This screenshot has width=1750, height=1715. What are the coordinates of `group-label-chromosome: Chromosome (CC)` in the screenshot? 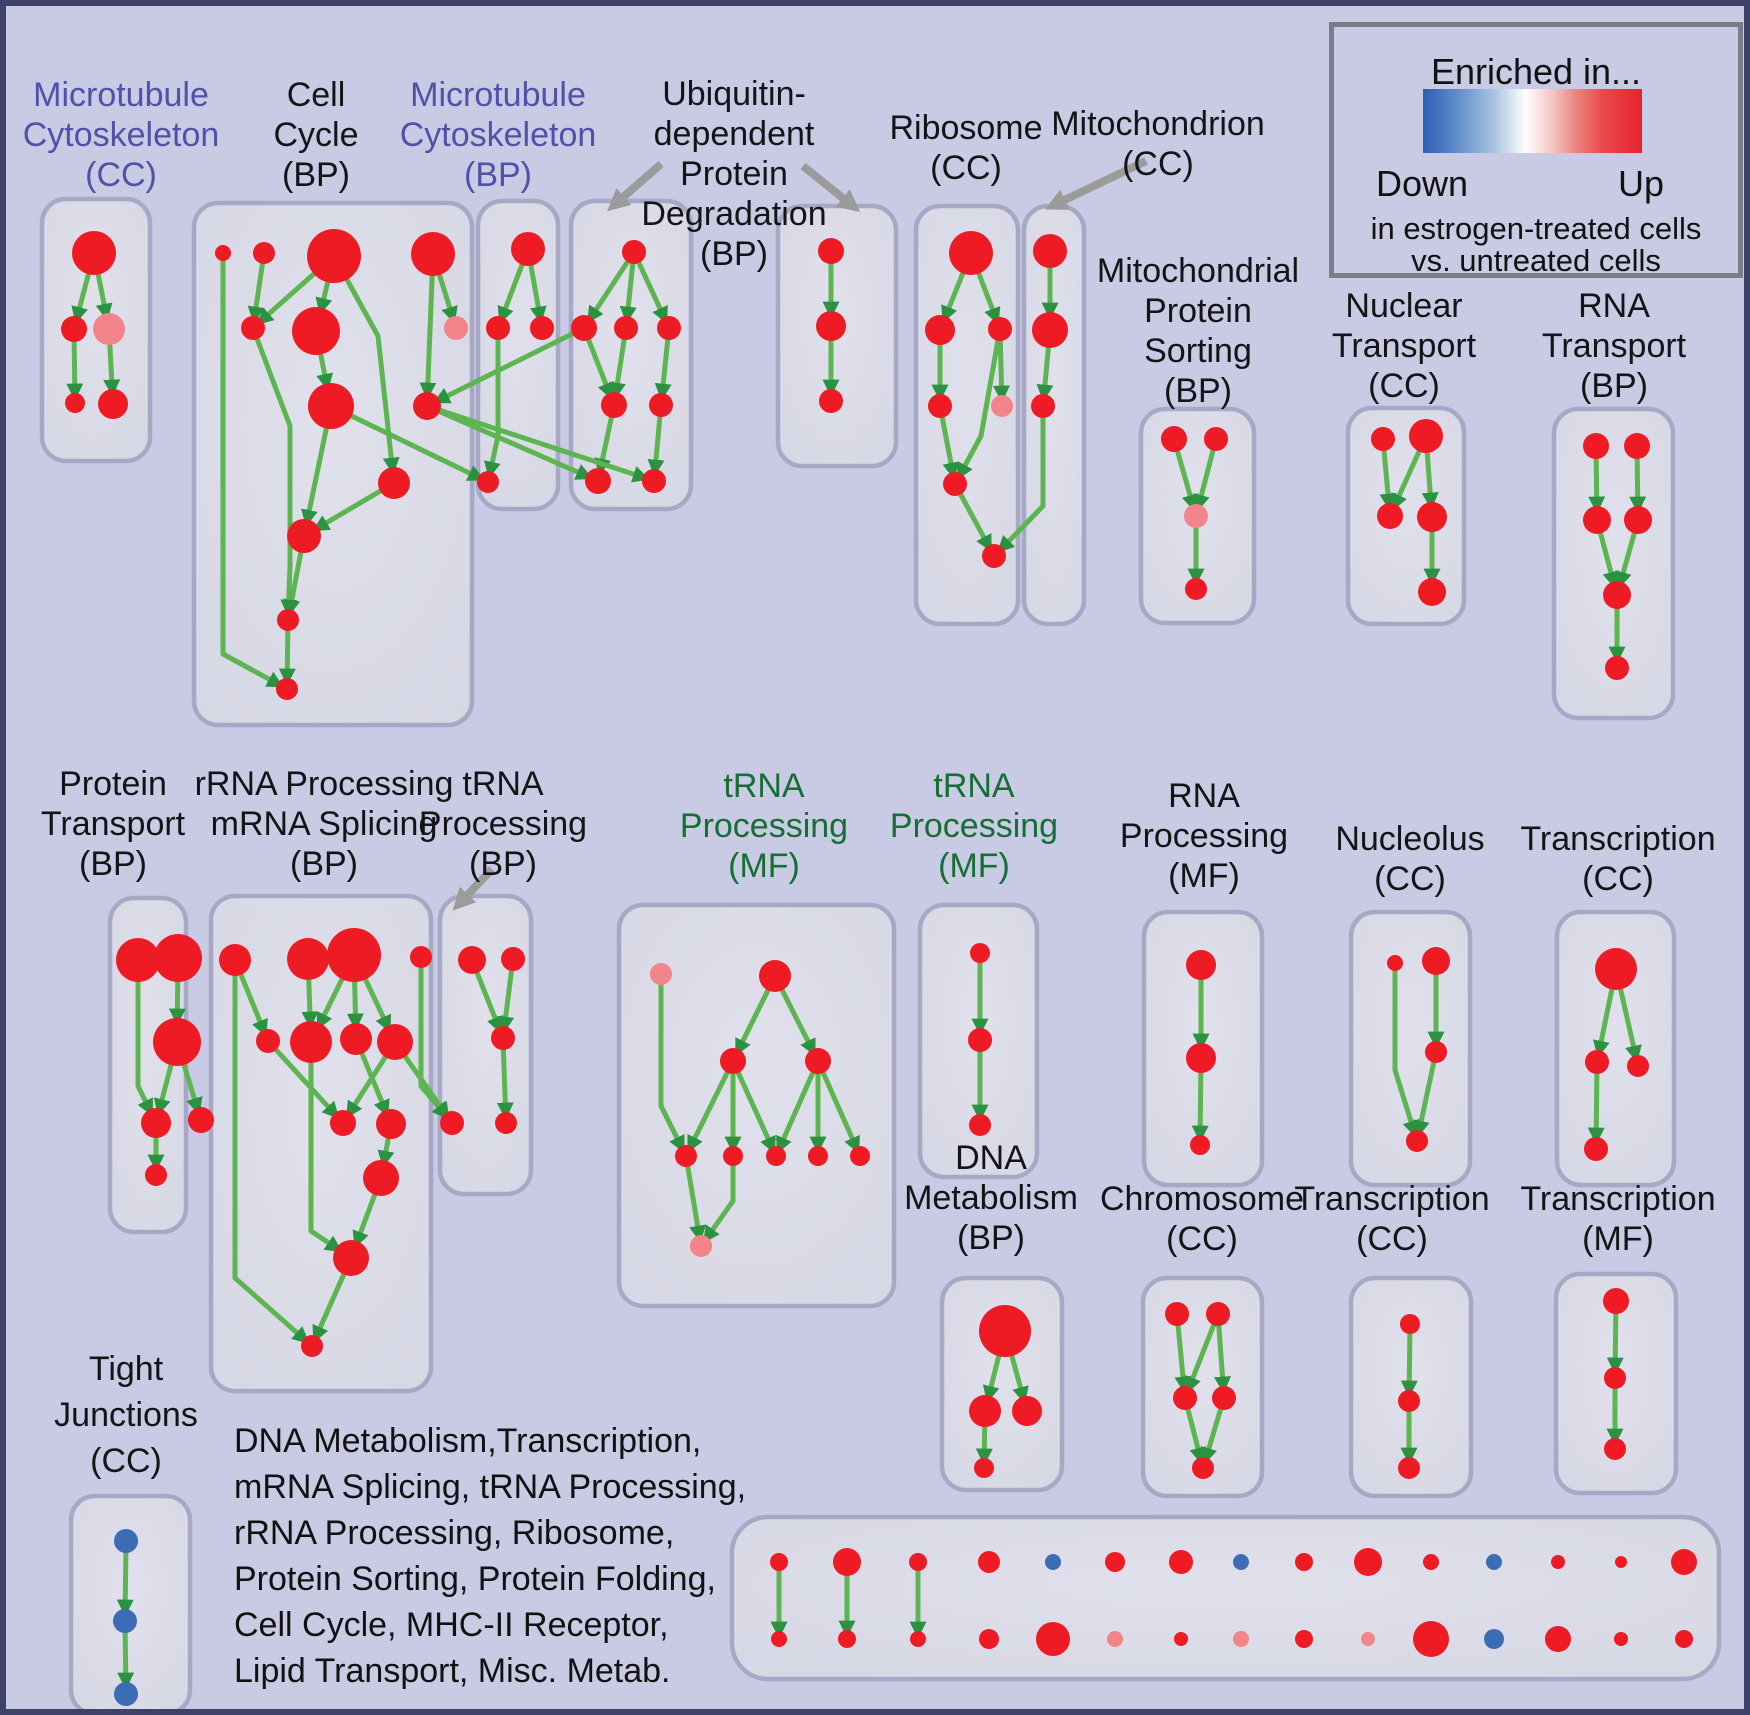 It's located at (1202, 1219).